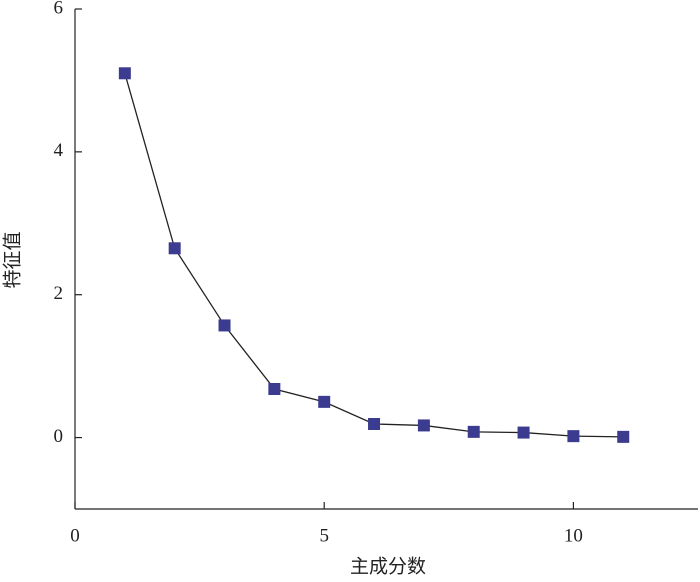 The height and width of the screenshot is (582, 700). What do you see at coordinates (12, 259) in the screenshot?
I see `y-axis-label: 特征值` at bounding box center [12, 259].